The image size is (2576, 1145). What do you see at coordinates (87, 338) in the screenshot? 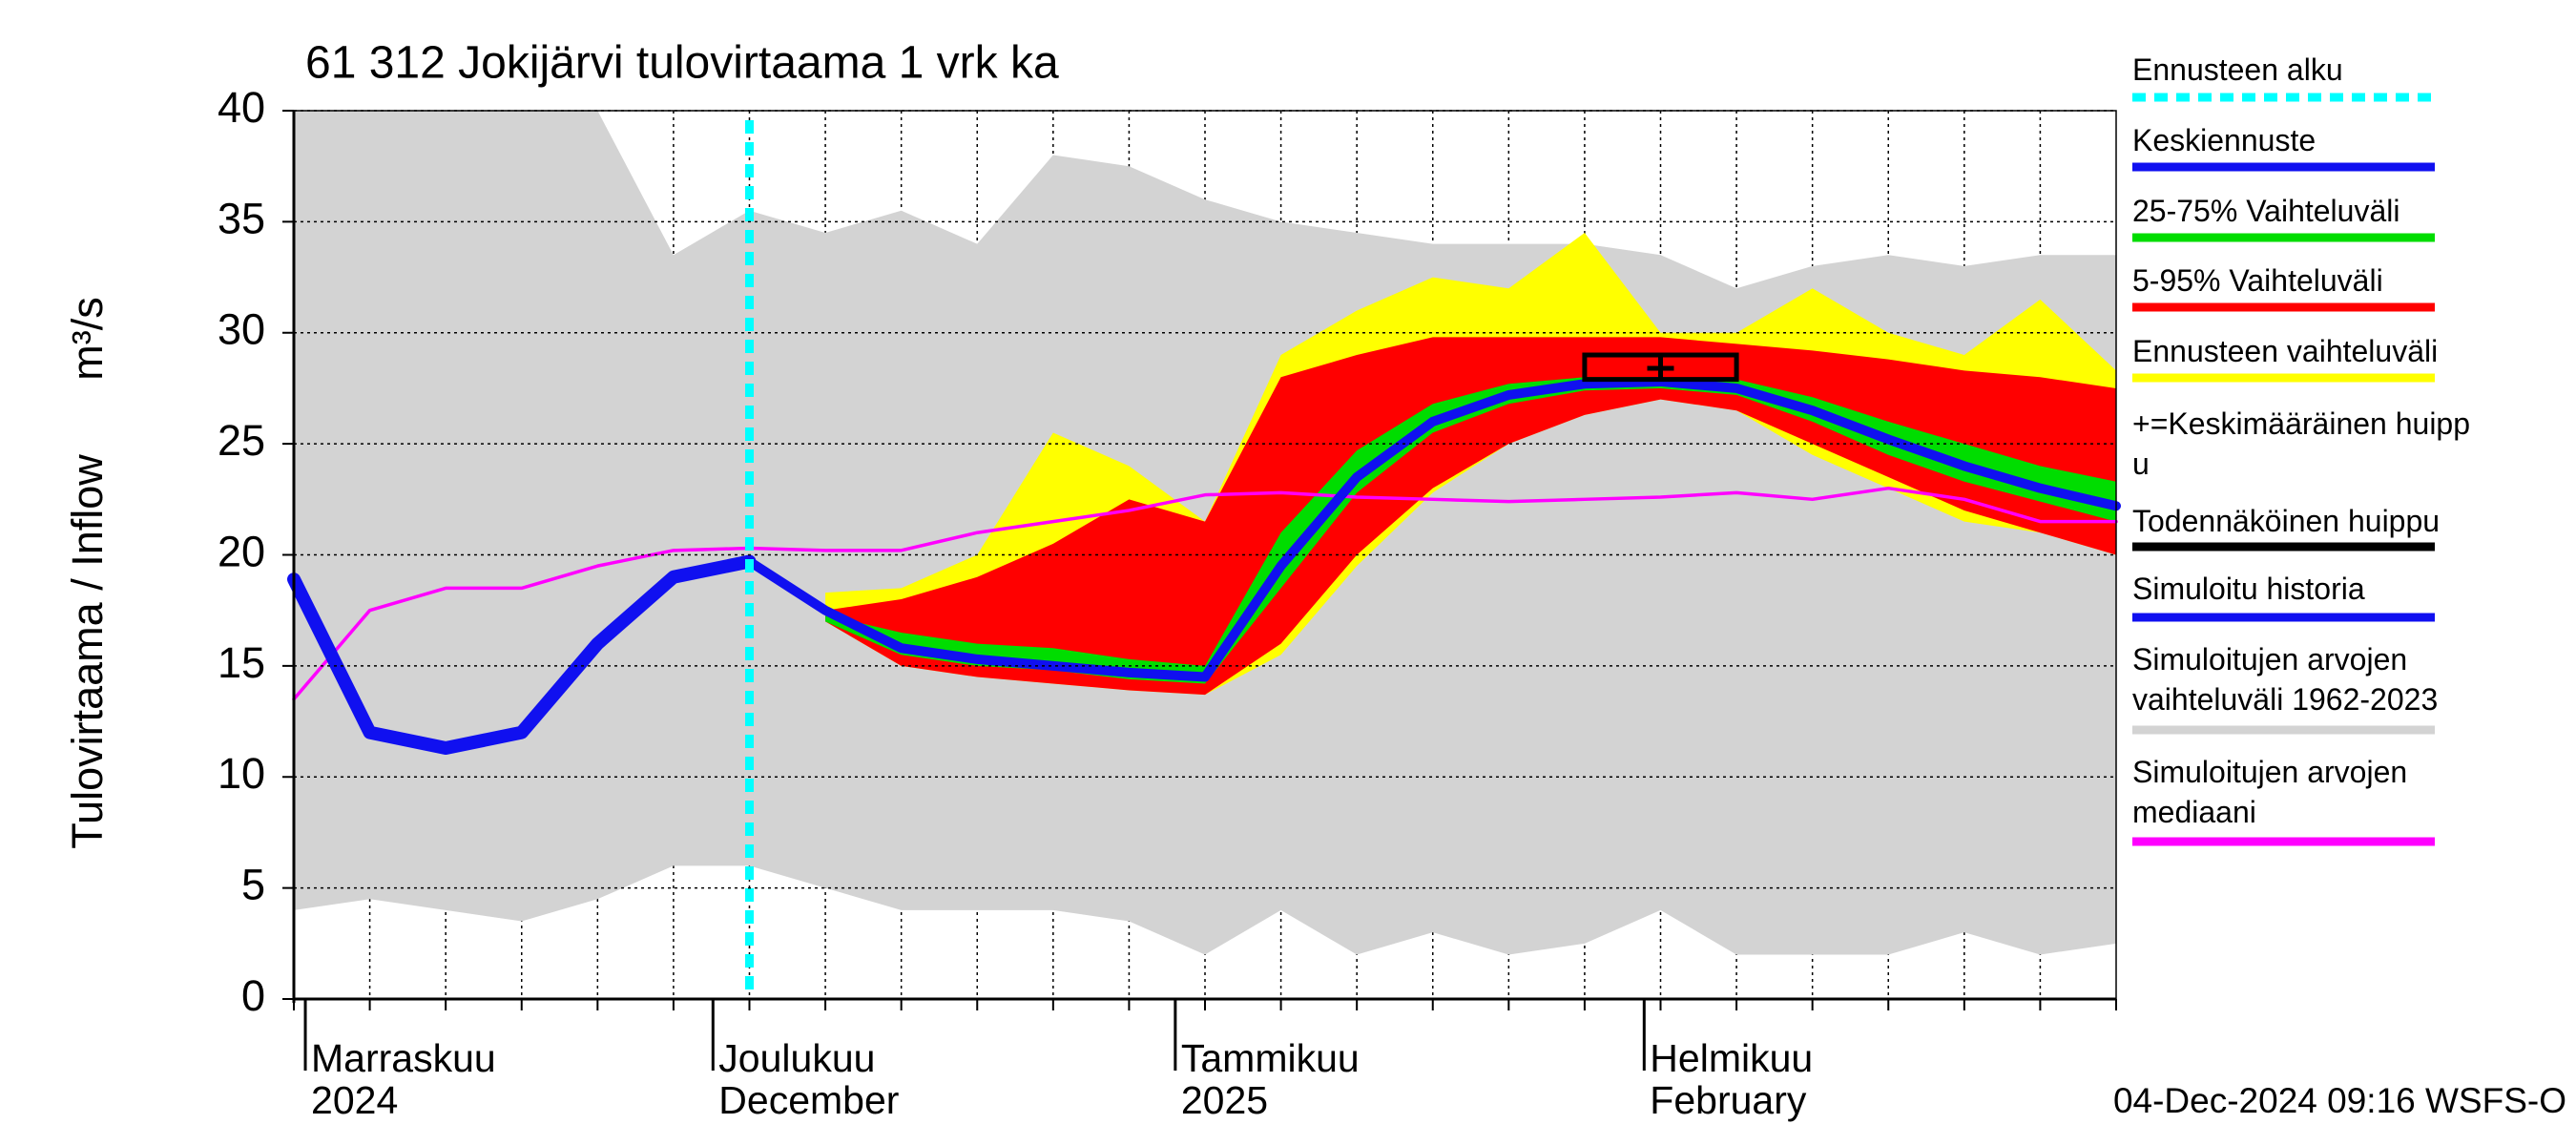
I see `y-axis-unit: m³/s` at bounding box center [87, 338].